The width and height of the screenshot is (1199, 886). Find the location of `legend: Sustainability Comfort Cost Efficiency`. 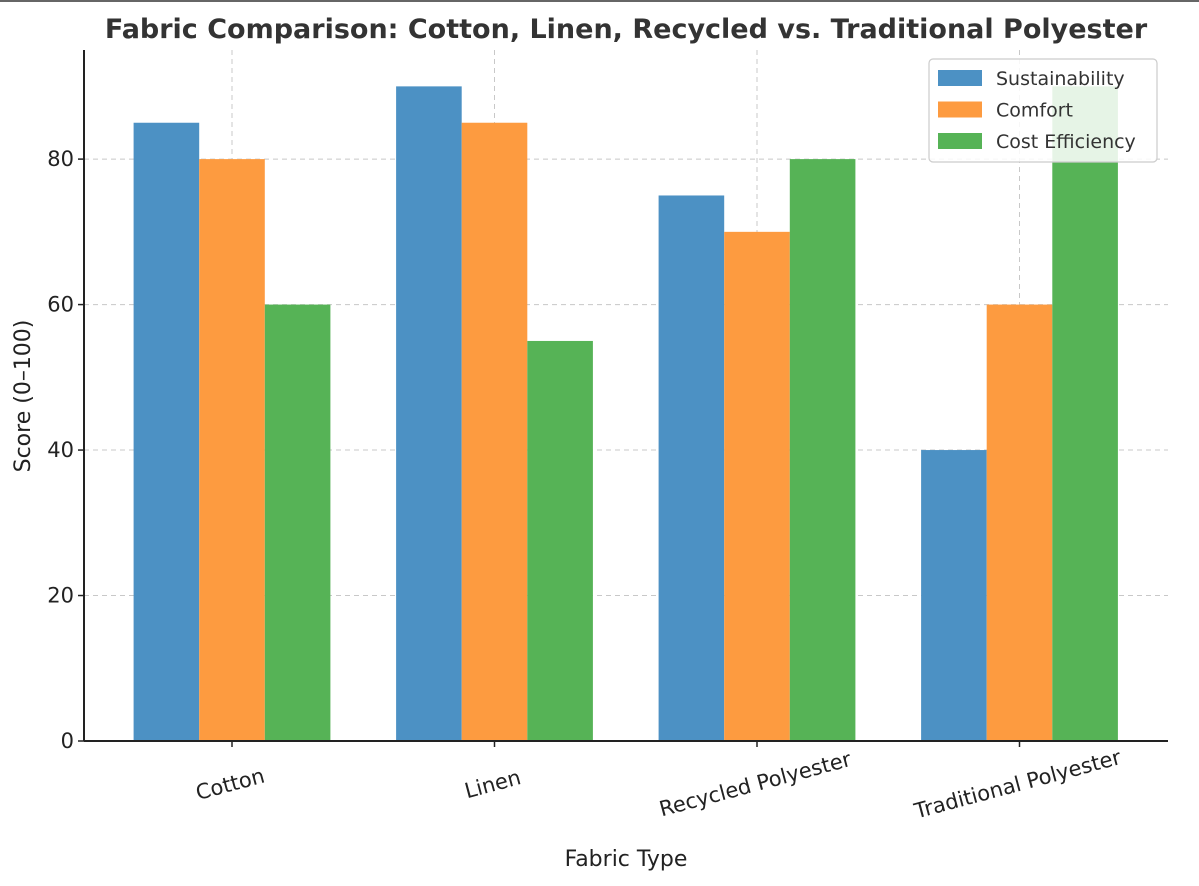

legend: Sustainability Comfort Cost Efficiency is located at coordinates (1043, 110).